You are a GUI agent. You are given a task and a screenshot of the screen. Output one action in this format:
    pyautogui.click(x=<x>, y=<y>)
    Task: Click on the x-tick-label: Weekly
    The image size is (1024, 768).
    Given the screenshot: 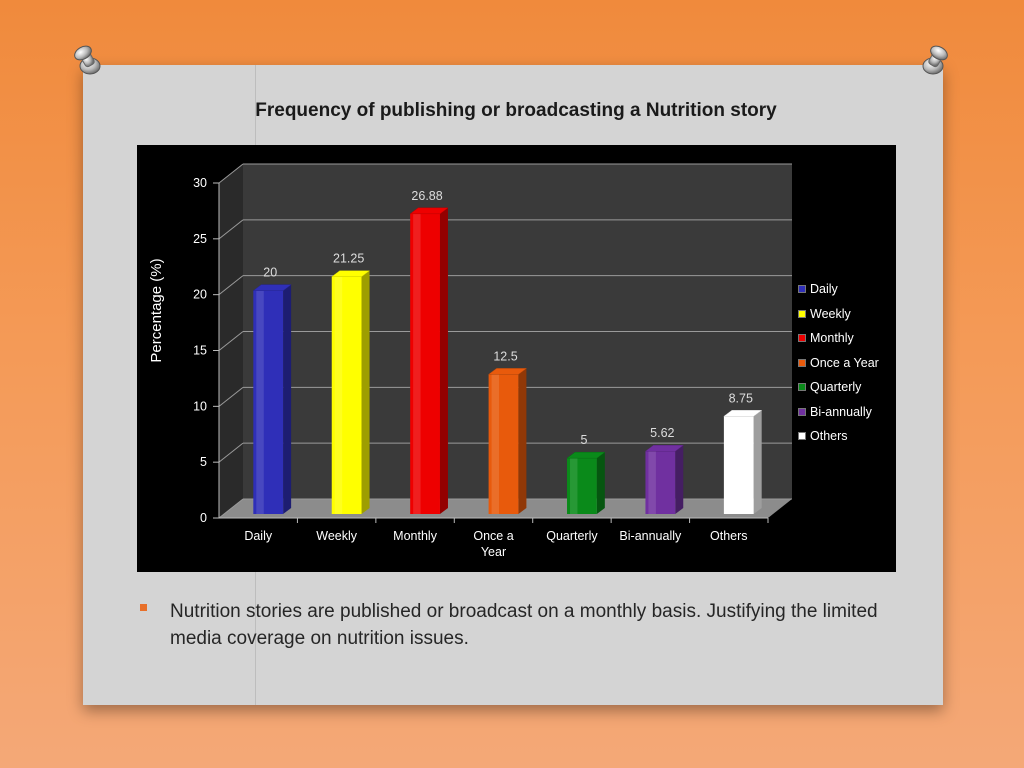 What is the action you would take?
    pyautogui.click(x=337, y=536)
    